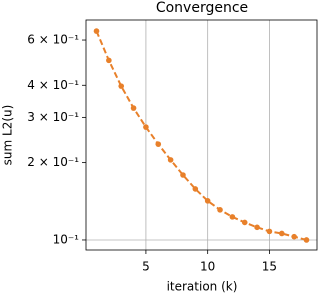 This screenshot has height=294, width=320. What do you see at coordinates (207, 267) in the screenshot?
I see `x-tick-label: 10` at bounding box center [207, 267].